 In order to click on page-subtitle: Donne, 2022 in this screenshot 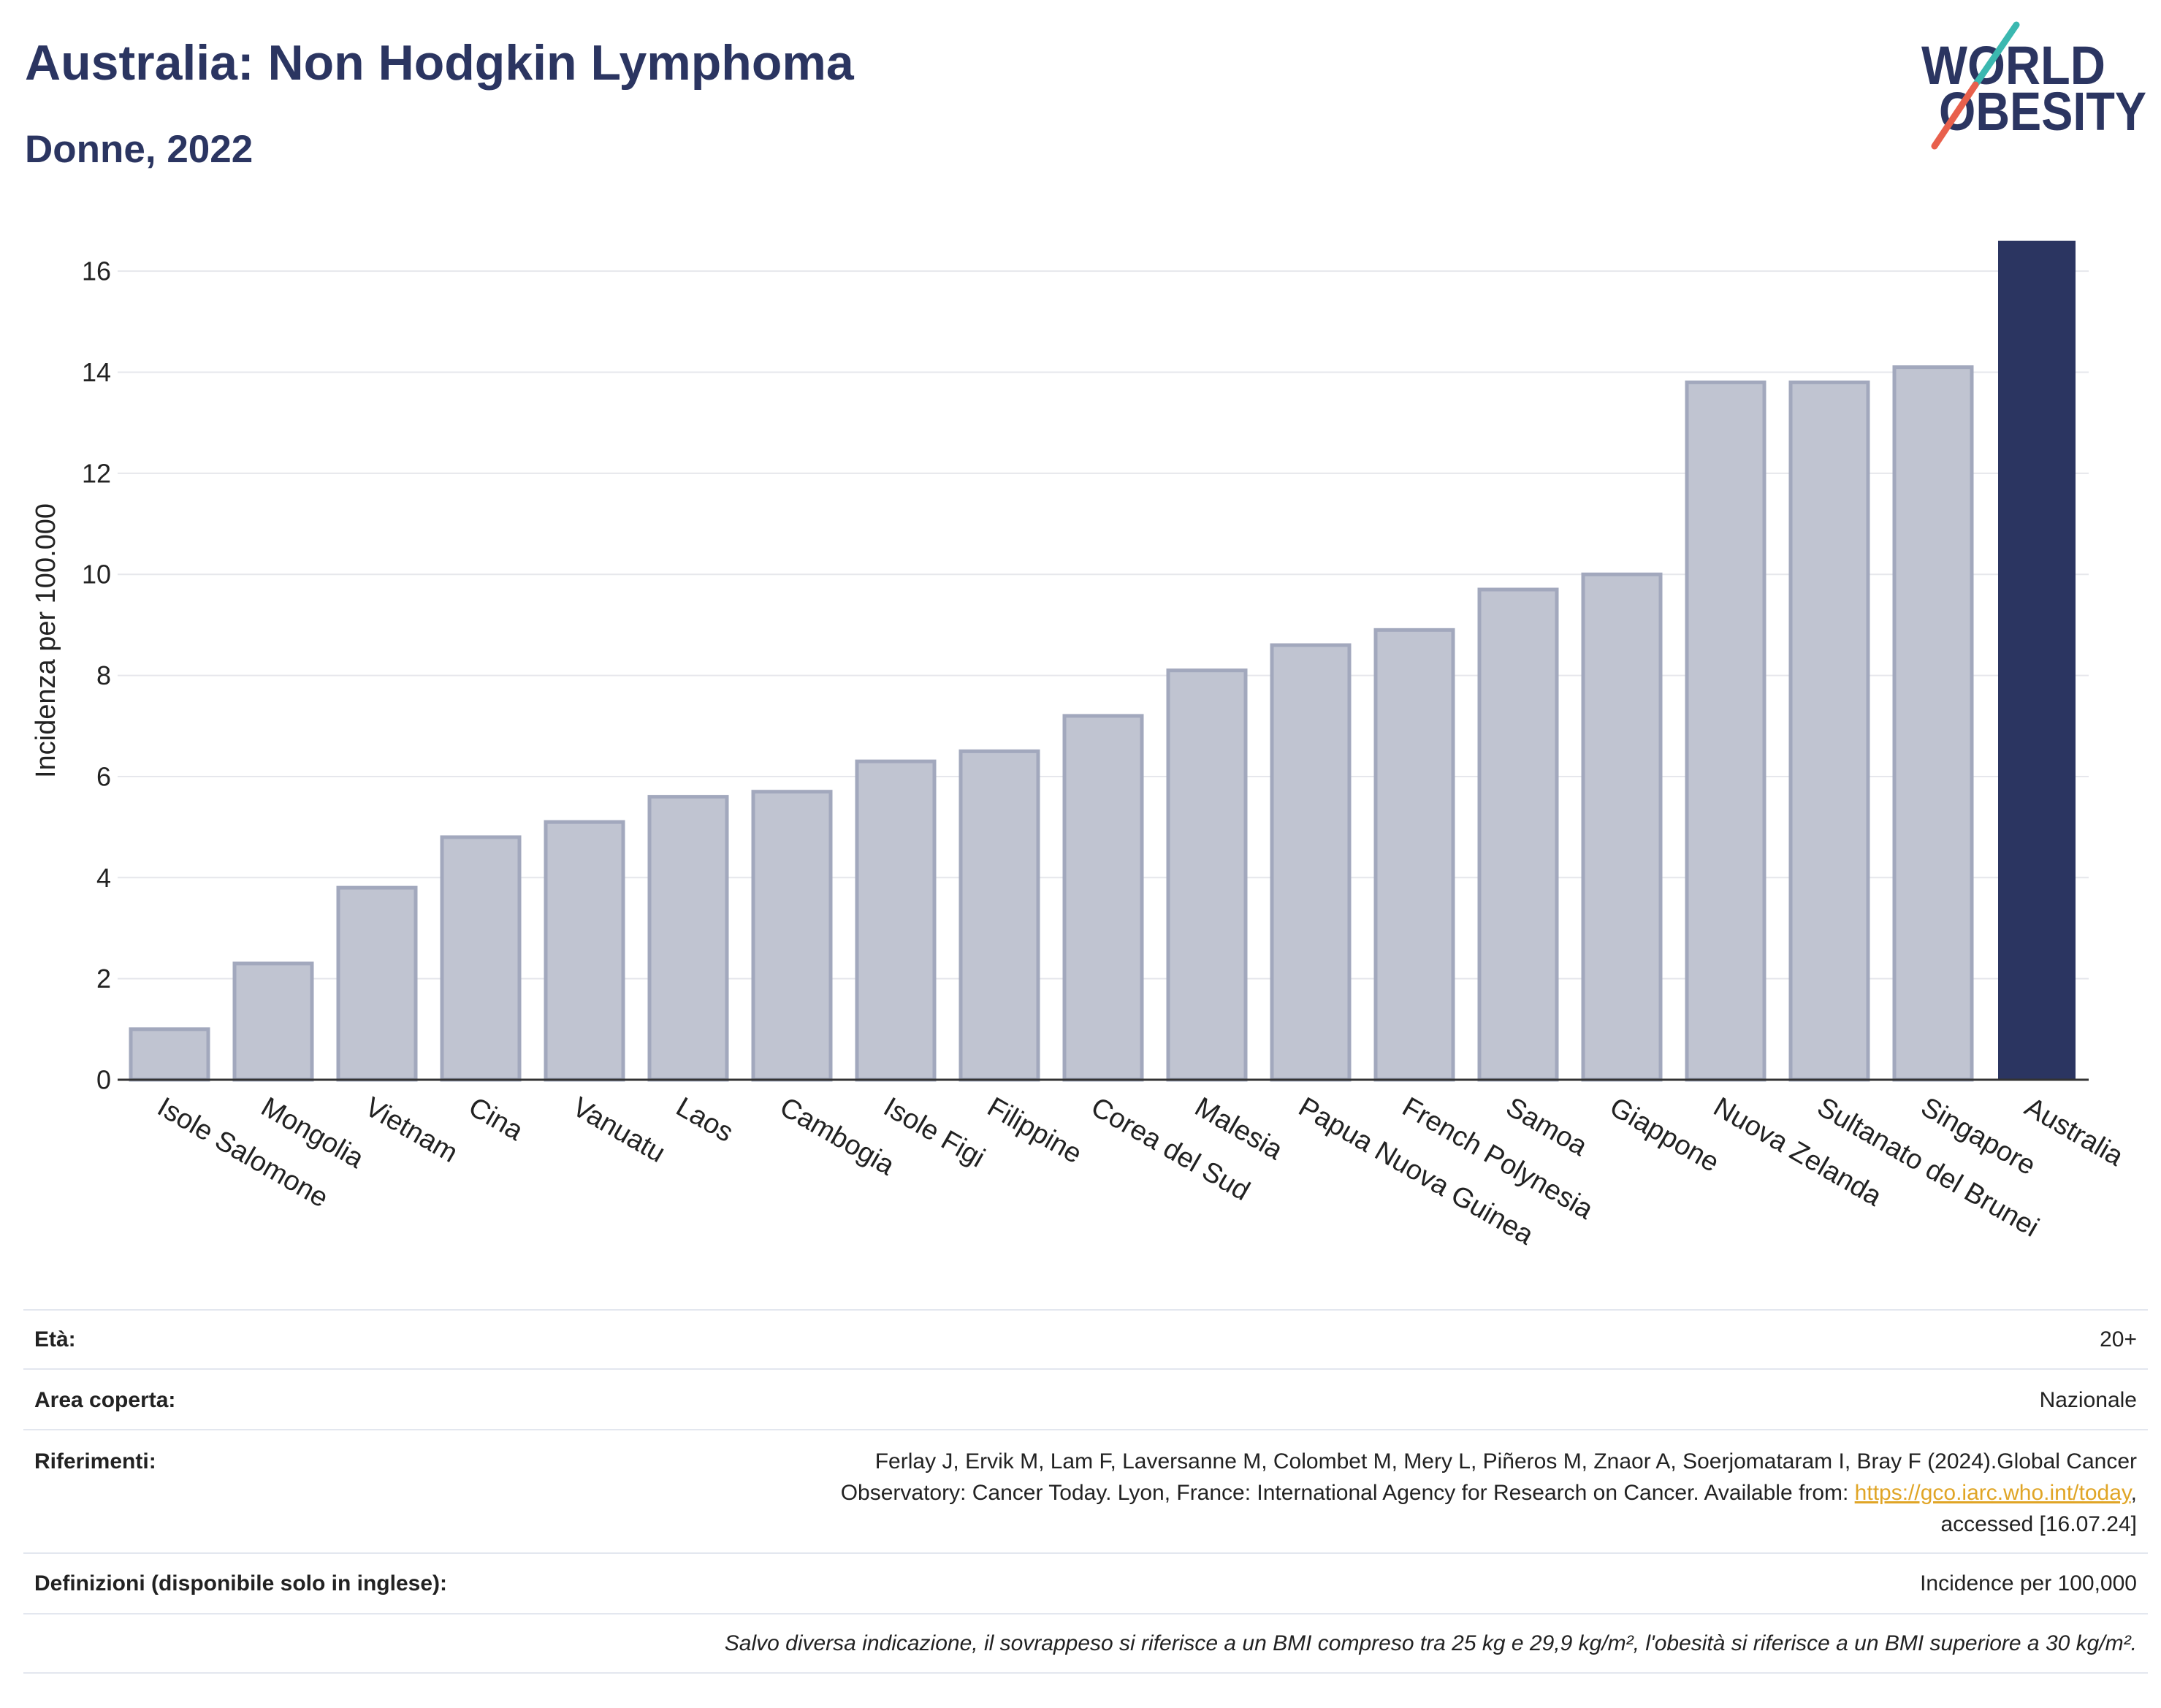, I will do `click(139, 149)`.